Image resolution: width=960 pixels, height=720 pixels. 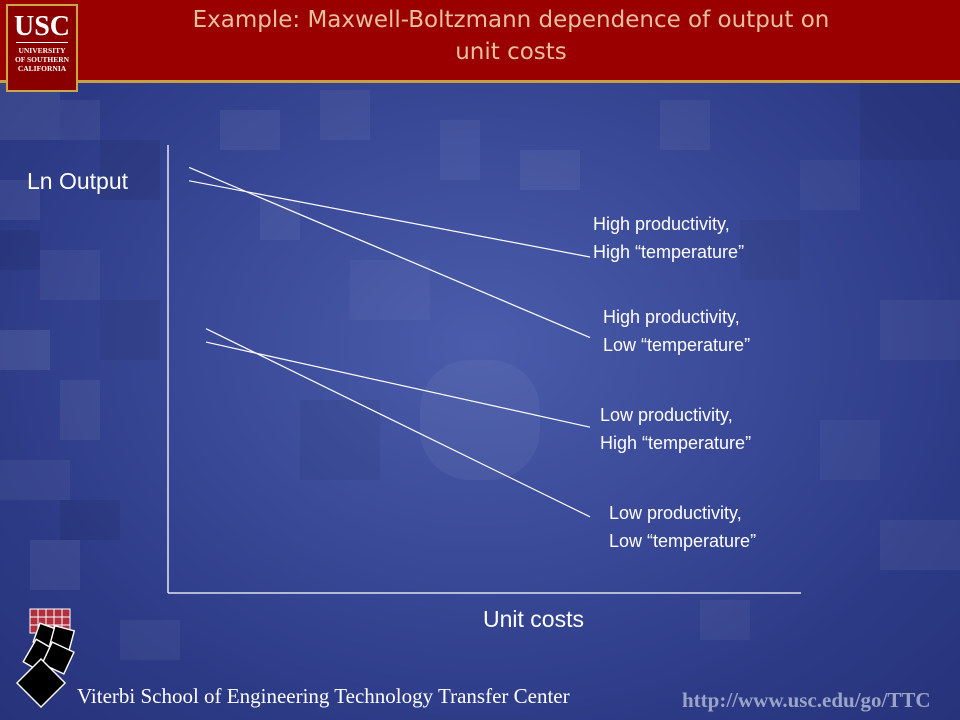 I want to click on series-label-high-prod-low-temp: High productivity, Low “temperature”, so click(x=676, y=331).